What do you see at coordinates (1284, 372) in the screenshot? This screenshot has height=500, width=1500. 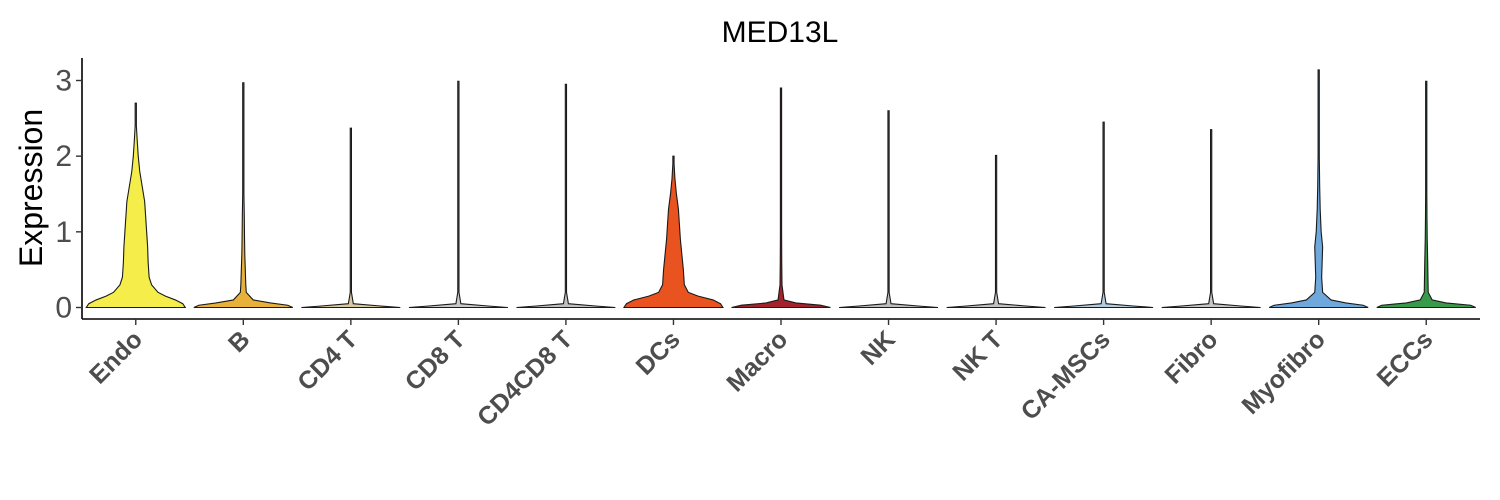 I see `x-tick-label: Myofibro` at bounding box center [1284, 372].